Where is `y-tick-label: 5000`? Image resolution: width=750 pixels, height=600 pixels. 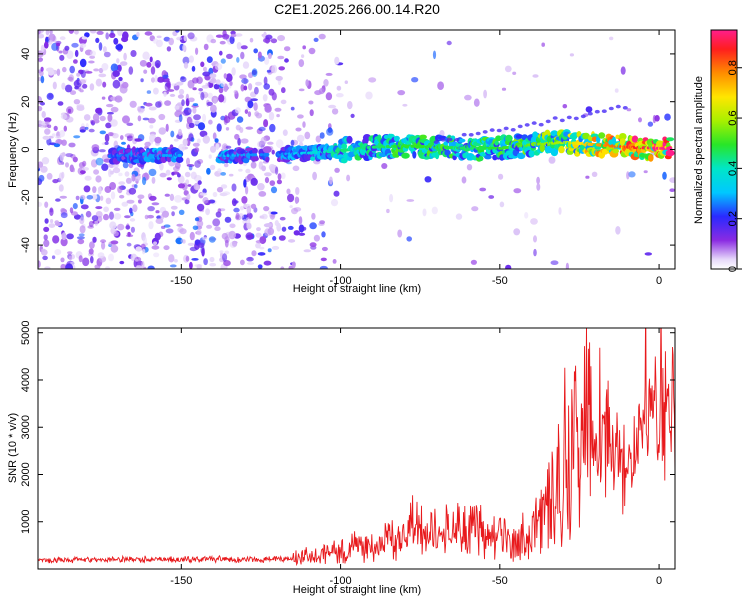 y-tick-label: 5000 is located at coordinates (26, 332).